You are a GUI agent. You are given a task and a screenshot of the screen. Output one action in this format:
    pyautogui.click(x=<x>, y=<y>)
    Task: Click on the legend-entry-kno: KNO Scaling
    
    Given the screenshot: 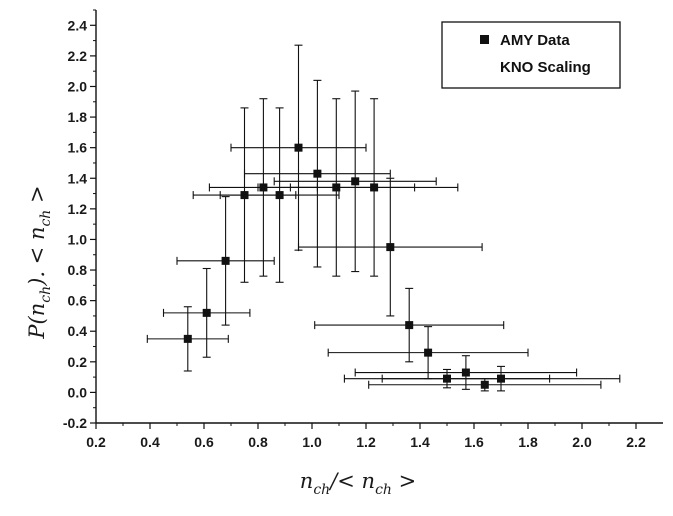 What is the action you would take?
    pyautogui.click(x=545, y=67)
    